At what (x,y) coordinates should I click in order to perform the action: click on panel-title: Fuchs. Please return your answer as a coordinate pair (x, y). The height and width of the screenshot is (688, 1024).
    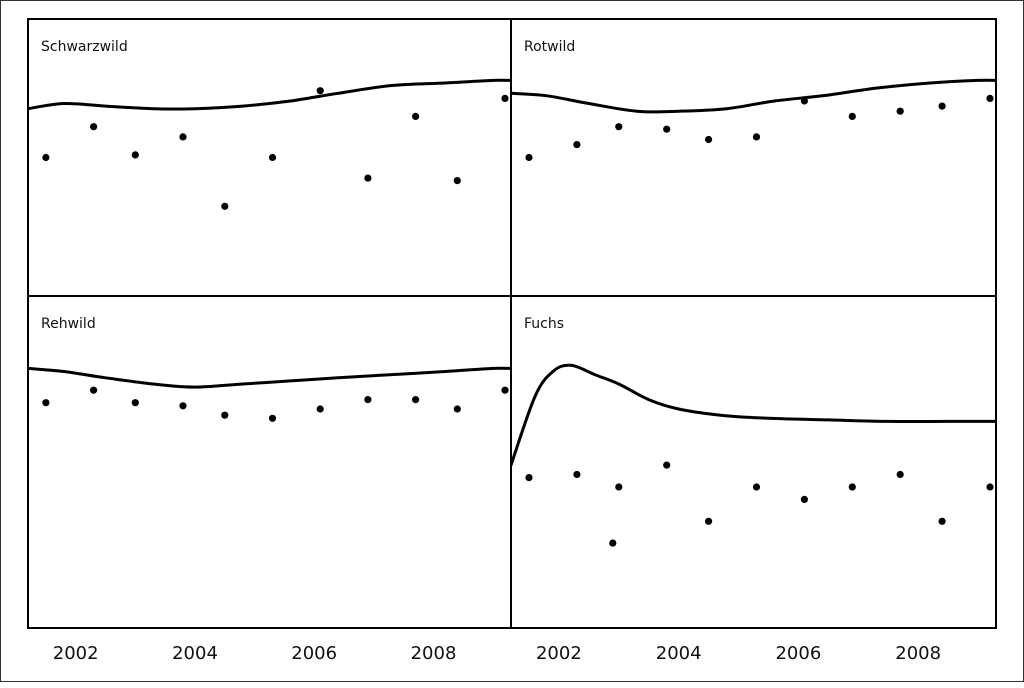
    Looking at the image, I should click on (544, 324).